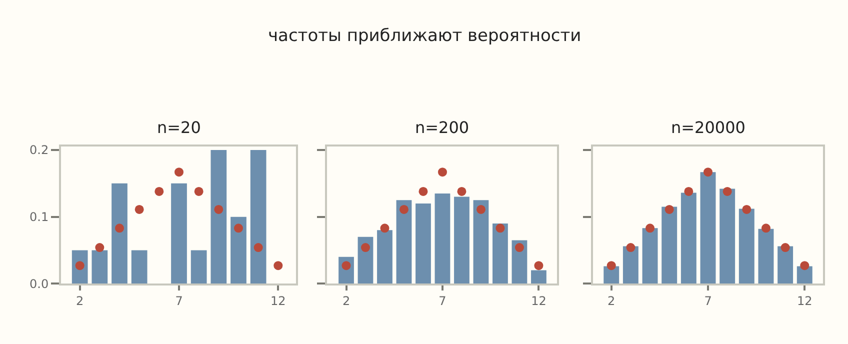 Image resolution: width=848 pixels, height=344 pixels. I want to click on chart-title: n=20000, so click(708, 127).